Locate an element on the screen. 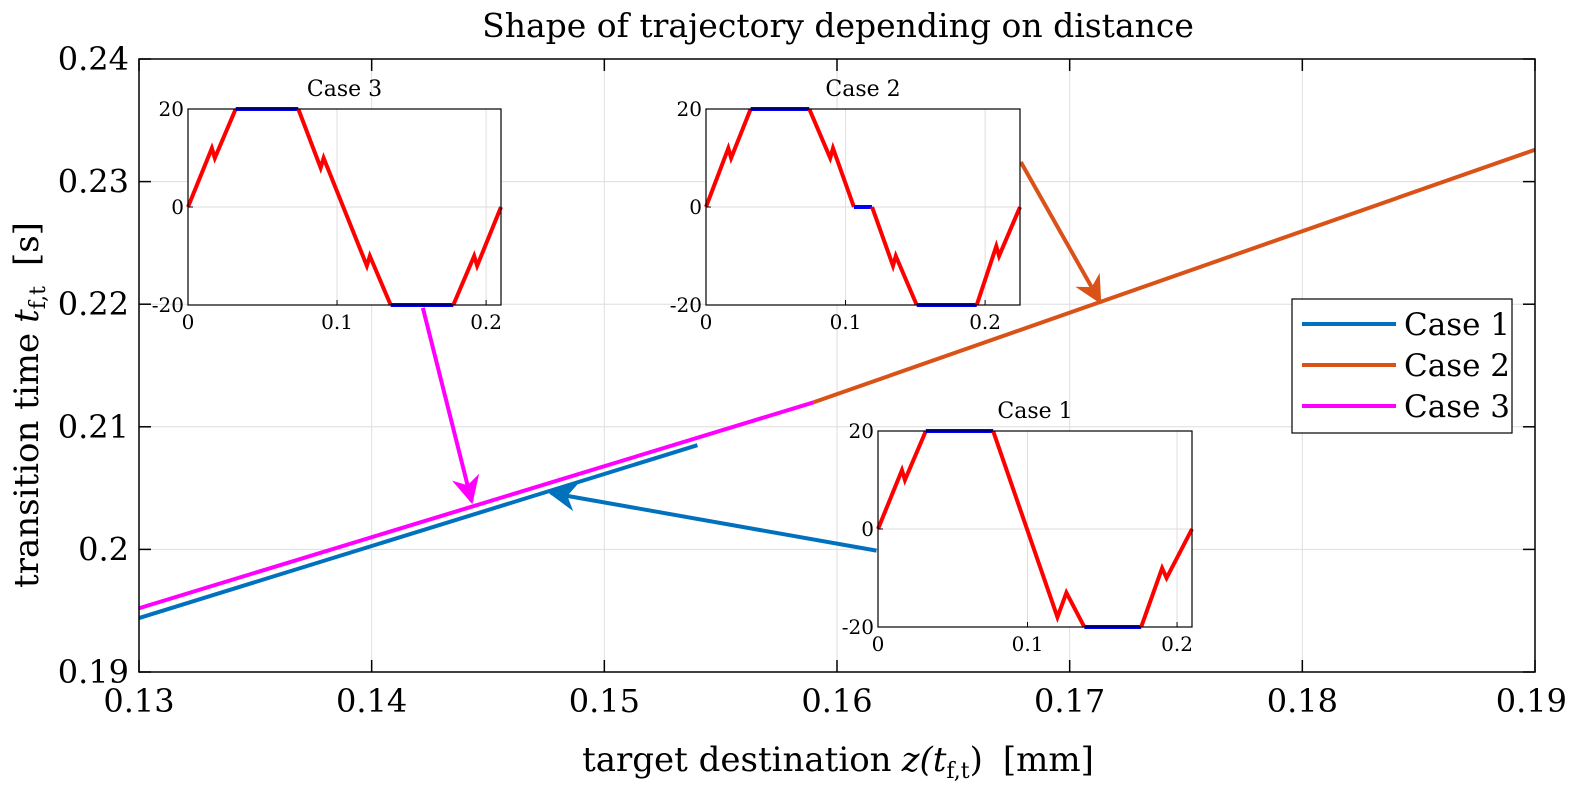  y-tick-labels: 0.19 0.2 0.21 0.22 0.23 0.24 is located at coordinates (93, 365).